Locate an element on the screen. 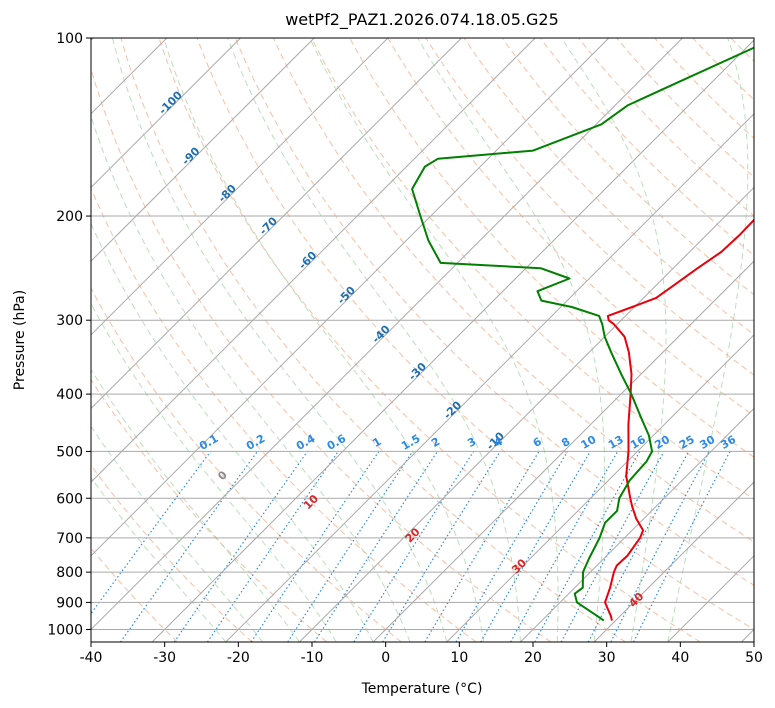 Image resolution: width=775 pixels, height=708 pixels. x-tick-label: 50 is located at coordinates (754, 658).